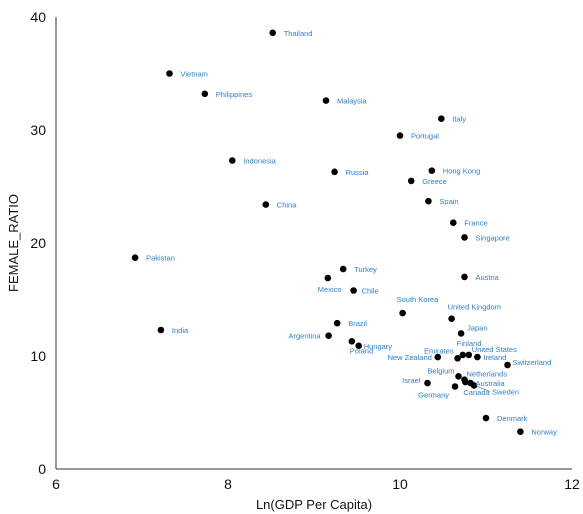 This screenshot has height=514, width=583. I want to click on point-norway, so click(520, 432).